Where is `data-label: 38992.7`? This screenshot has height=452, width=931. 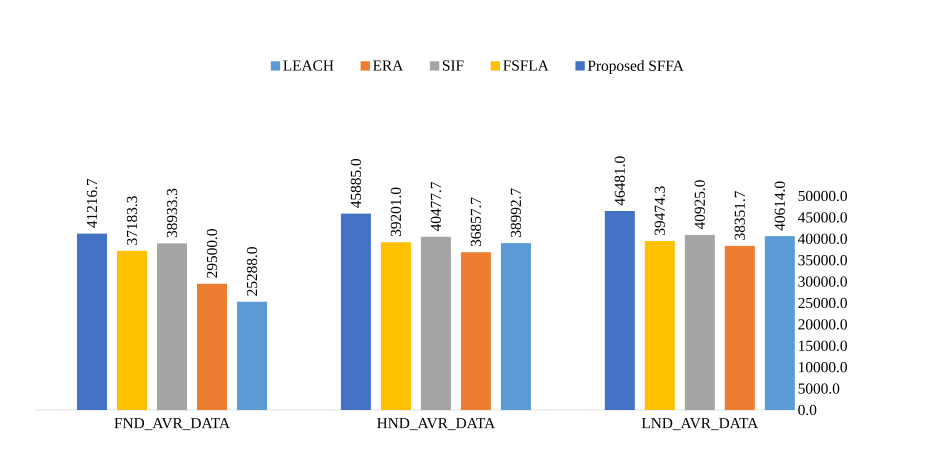 data-label: 38992.7 is located at coordinates (516, 212).